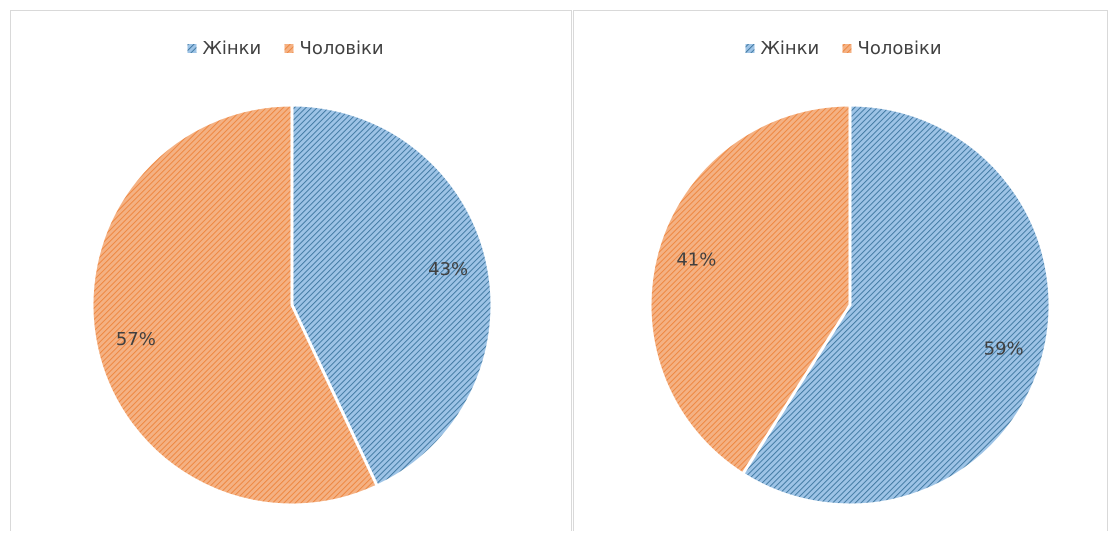 The width and height of the screenshot is (1118, 535). Describe the element at coordinates (696, 259) in the screenshot. I see `data-label: 41%` at that location.